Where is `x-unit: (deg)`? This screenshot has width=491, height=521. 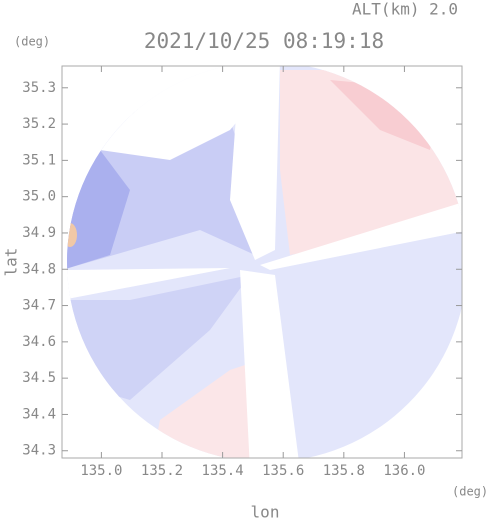 x-unit: (deg) is located at coordinates (470, 492).